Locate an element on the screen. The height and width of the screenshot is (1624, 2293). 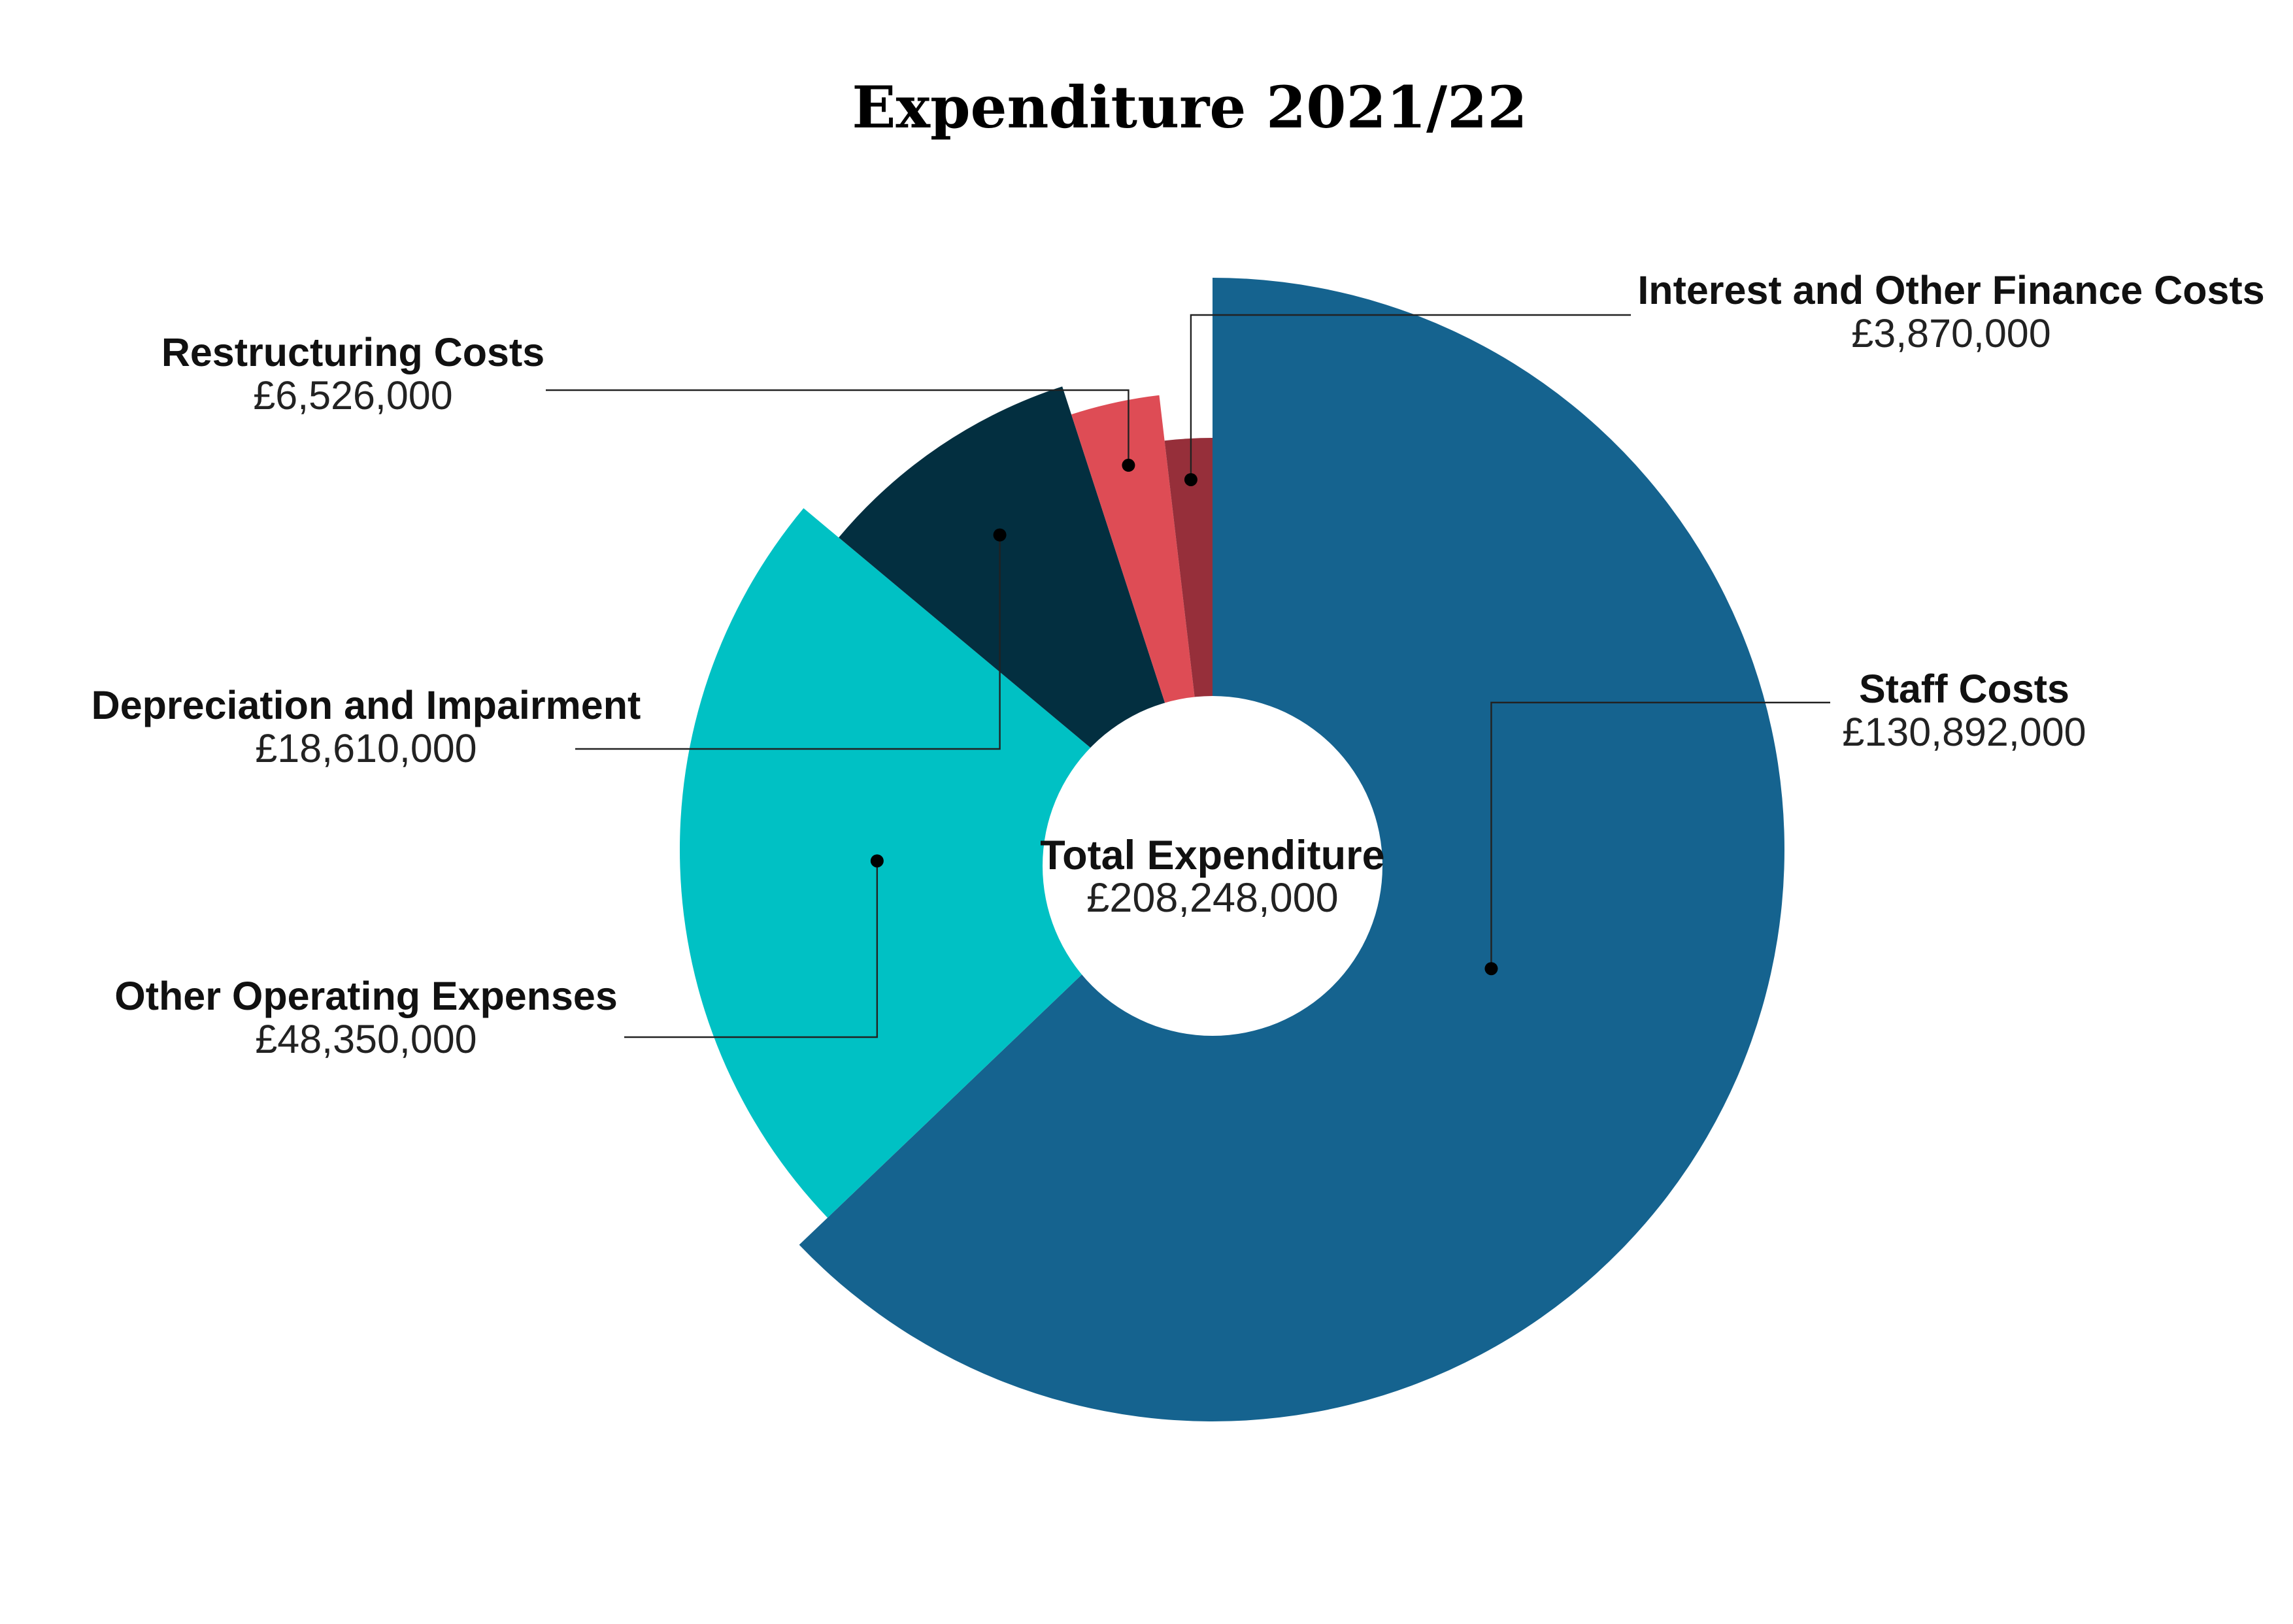
slice-value-interest-and-other-finance-costs: £3,870,000 is located at coordinates (1950, 333).